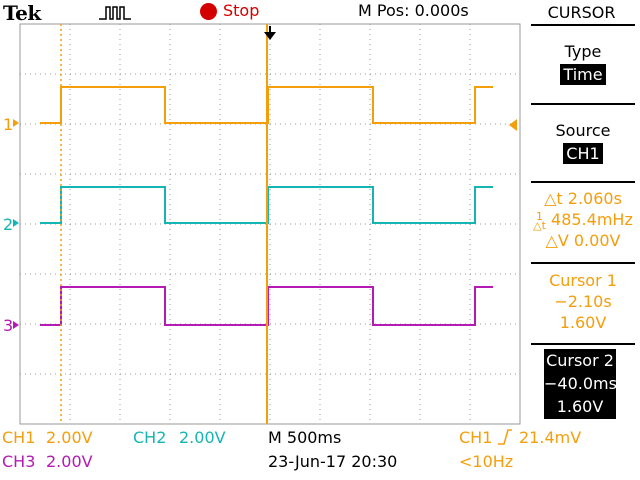 Image resolution: width=640 pixels, height=480 pixels. What do you see at coordinates (8, 124) in the screenshot?
I see `ch1-marker-label: 1` at bounding box center [8, 124].